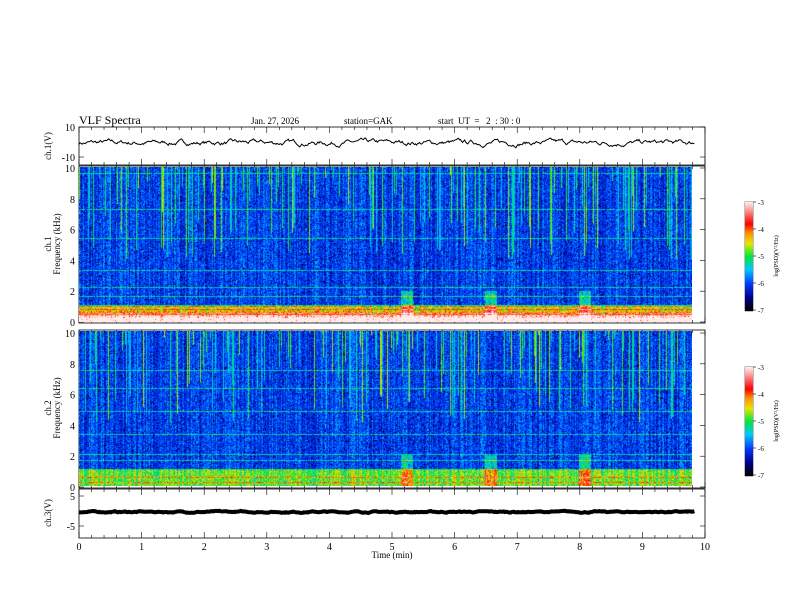  I want to click on y-tick-label: -5, so click(71, 527).